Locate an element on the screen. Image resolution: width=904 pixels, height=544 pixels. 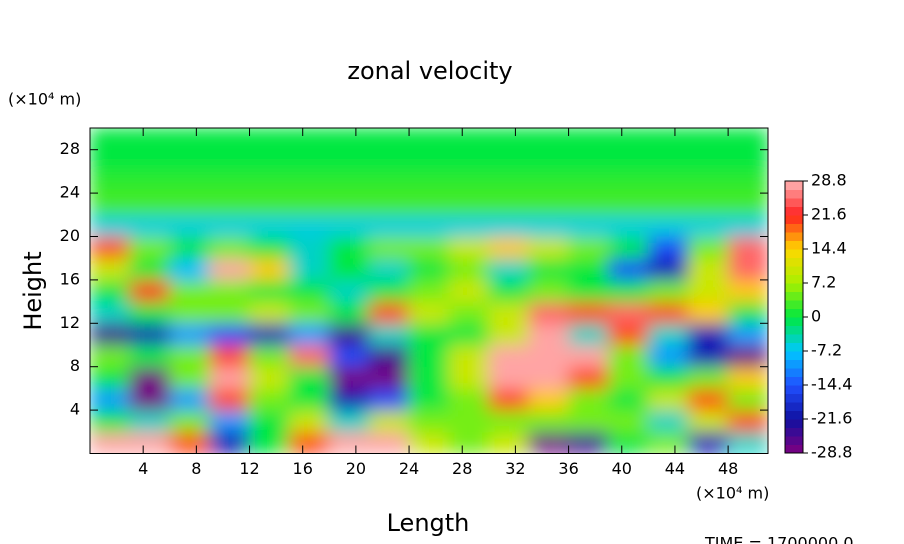
x-tick-label: 36 is located at coordinates (568, 468).